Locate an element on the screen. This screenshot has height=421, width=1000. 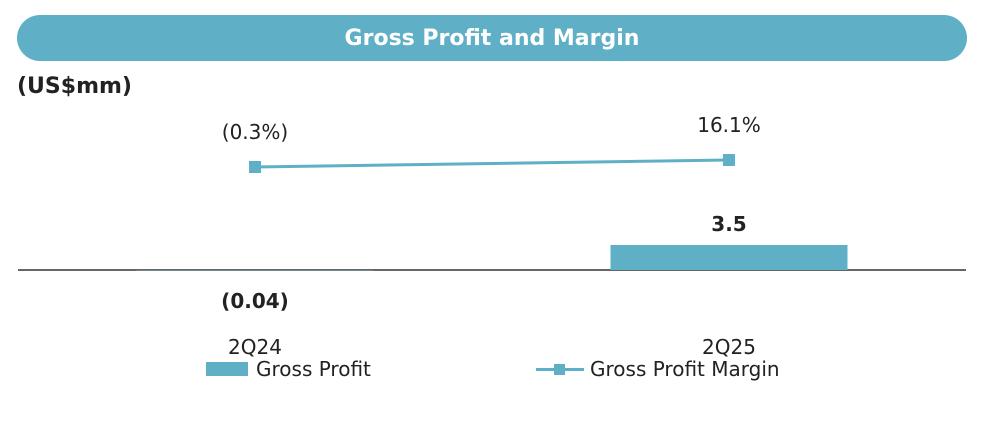
bar-gross-profit-2q25 is located at coordinates (729, 257).